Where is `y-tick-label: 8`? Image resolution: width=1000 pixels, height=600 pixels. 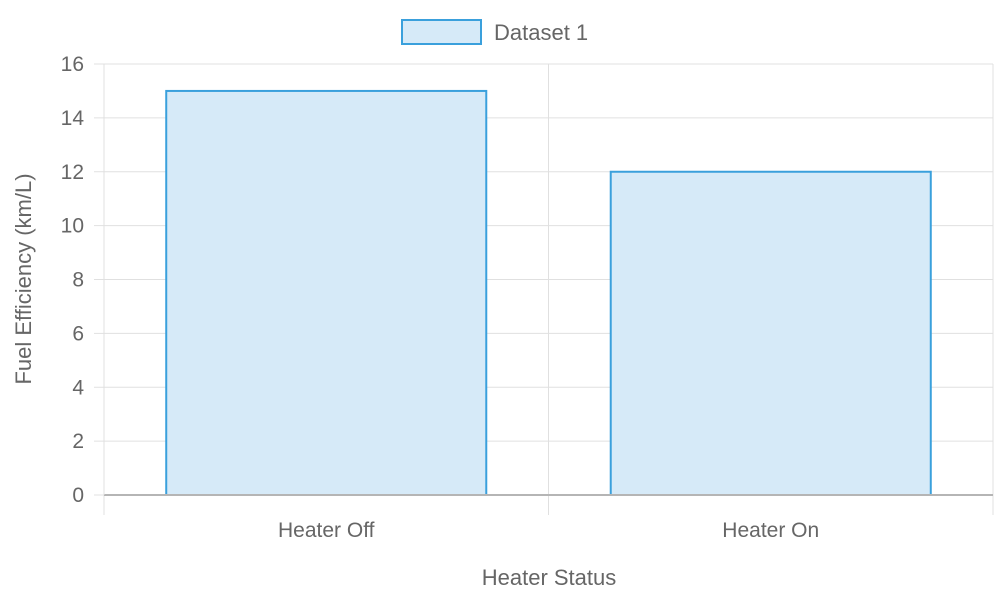
y-tick-label: 8 is located at coordinates (78, 280).